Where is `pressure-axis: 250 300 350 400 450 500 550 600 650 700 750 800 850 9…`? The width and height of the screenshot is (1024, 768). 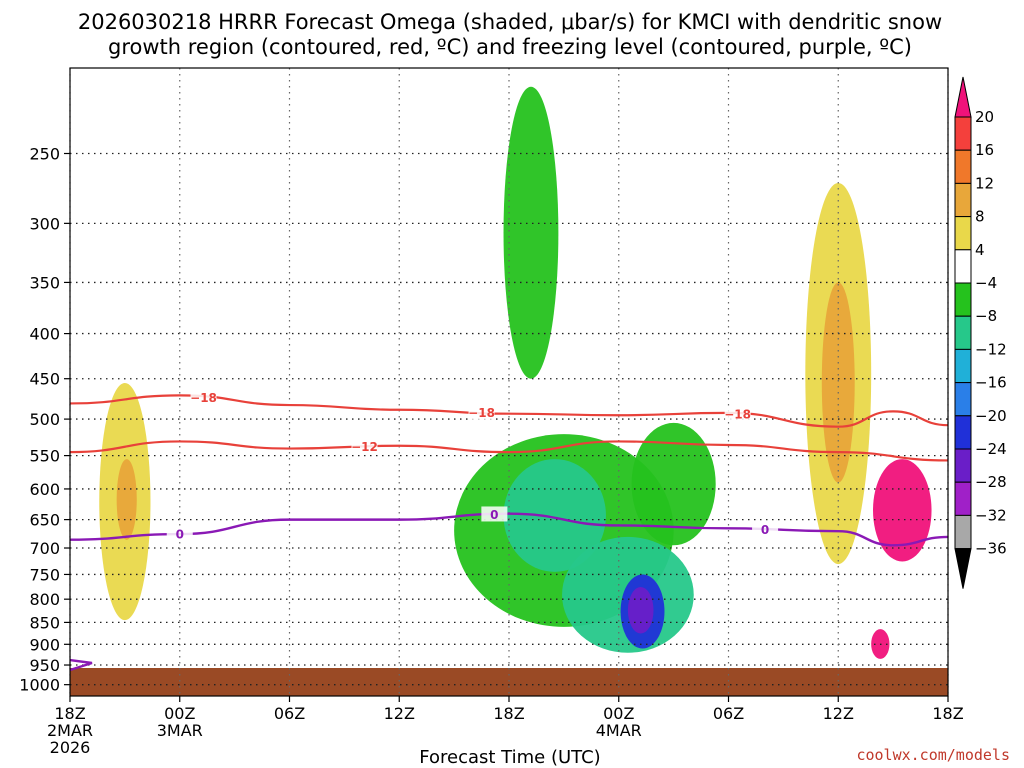 pressure-axis: 250 300 350 400 450 500 550 600 650 700 750 800 850 9… is located at coordinates (44, 419).